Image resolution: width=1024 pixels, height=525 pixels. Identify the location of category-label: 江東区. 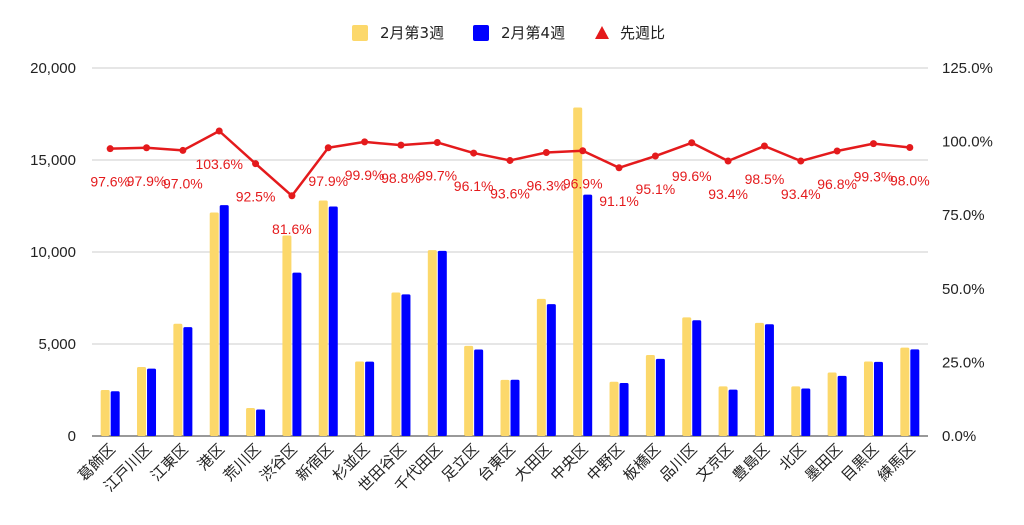
(169, 462).